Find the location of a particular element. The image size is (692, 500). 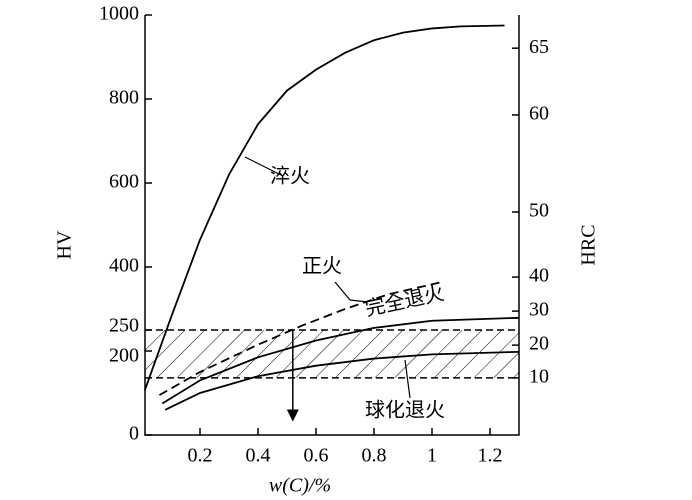

series-label: 球化退火 is located at coordinates (405, 410).